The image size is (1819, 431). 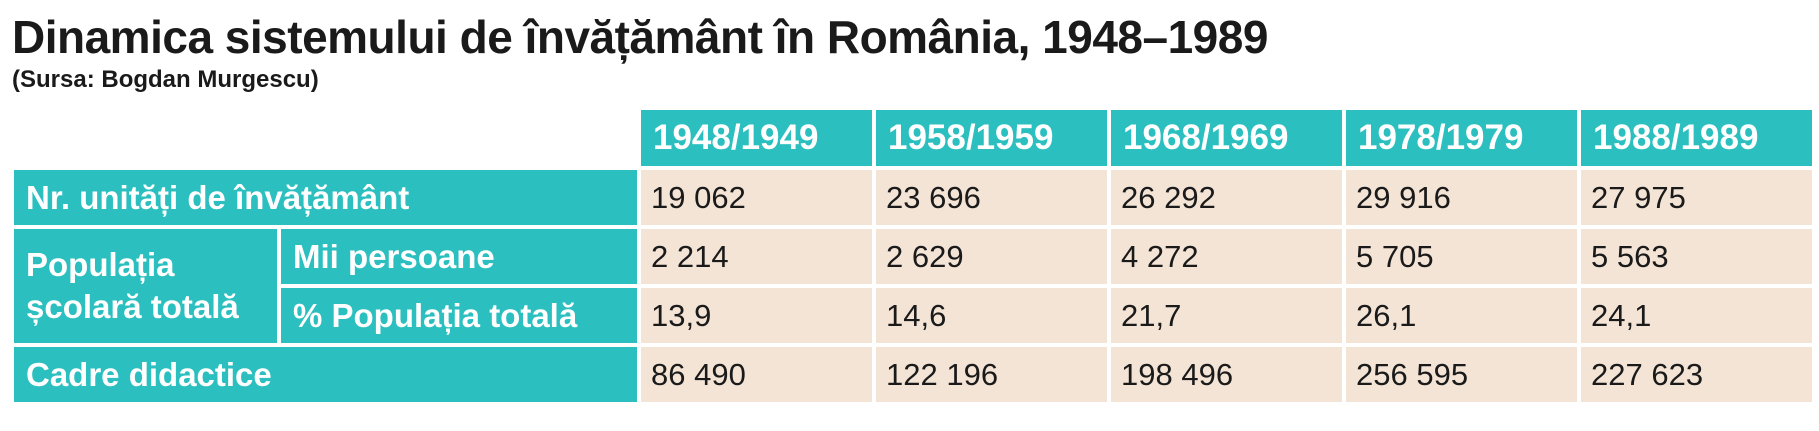 I want to click on column-header: 1958/1959, so click(x=991, y=138).